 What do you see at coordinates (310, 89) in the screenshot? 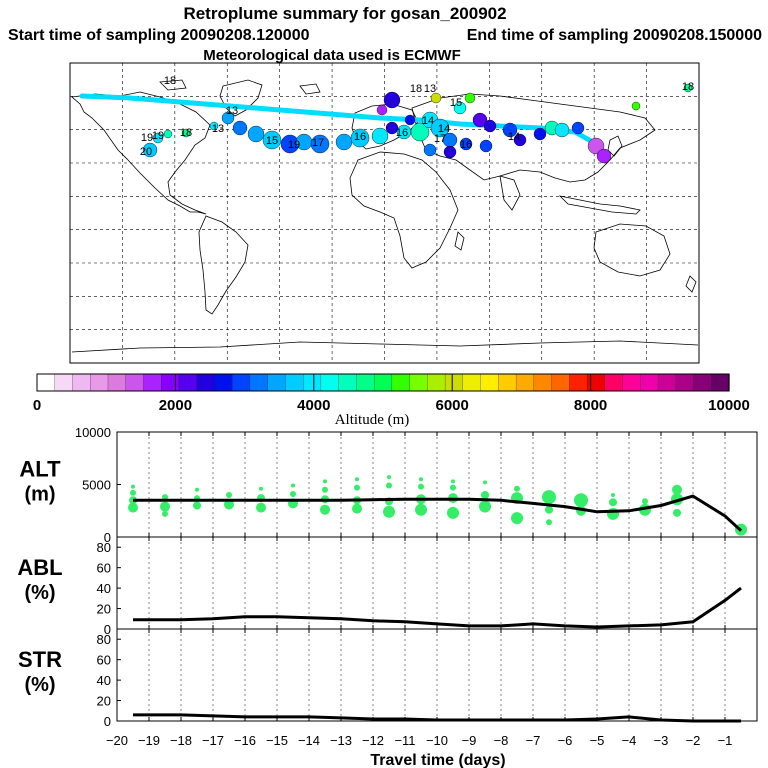
I see `coast-svalbard` at bounding box center [310, 89].